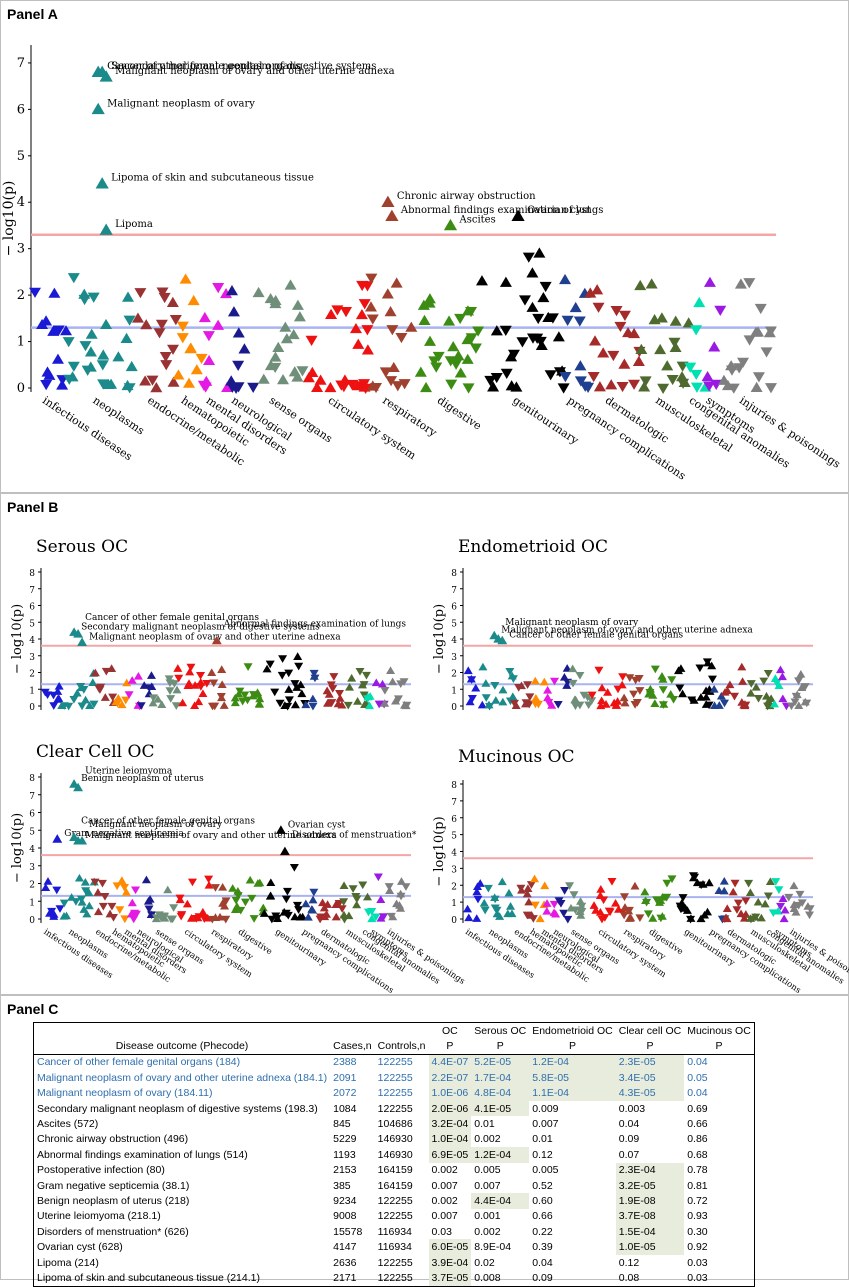  Describe the element at coordinates (345, 1277) in the screenshot. I see `table-cell: 2171` at that location.